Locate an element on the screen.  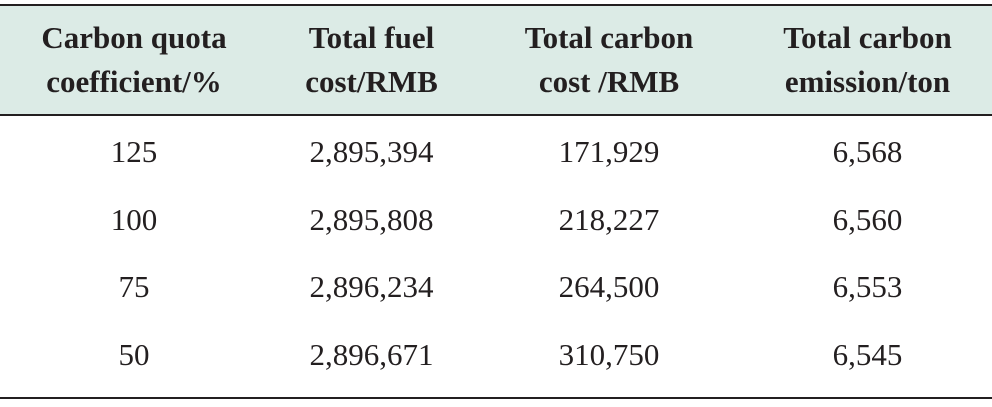
table-cell: 6,560 is located at coordinates (867, 219).